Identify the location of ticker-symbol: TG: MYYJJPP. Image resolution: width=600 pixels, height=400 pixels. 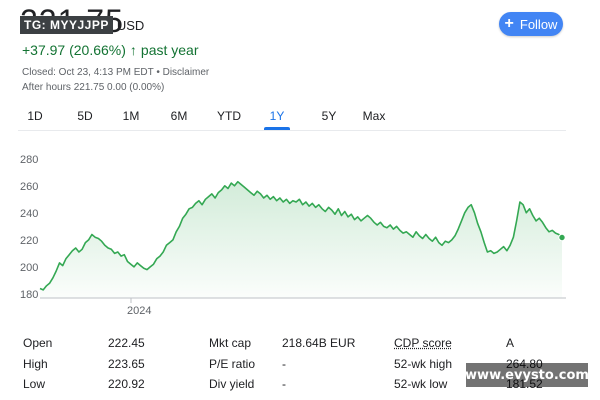
(66, 25).